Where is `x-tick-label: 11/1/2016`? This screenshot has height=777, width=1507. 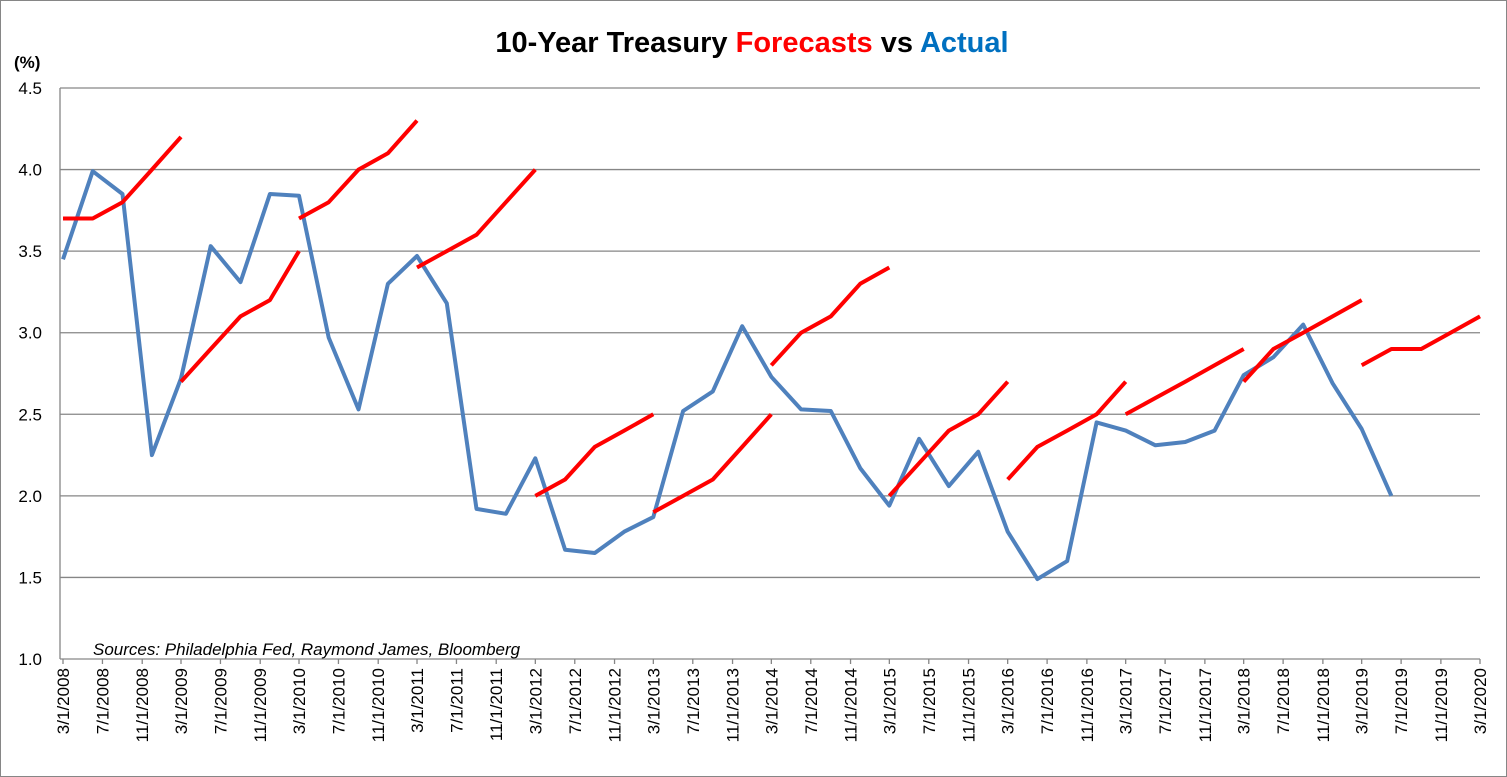 x-tick-label: 11/1/2016 is located at coordinates (1087, 705).